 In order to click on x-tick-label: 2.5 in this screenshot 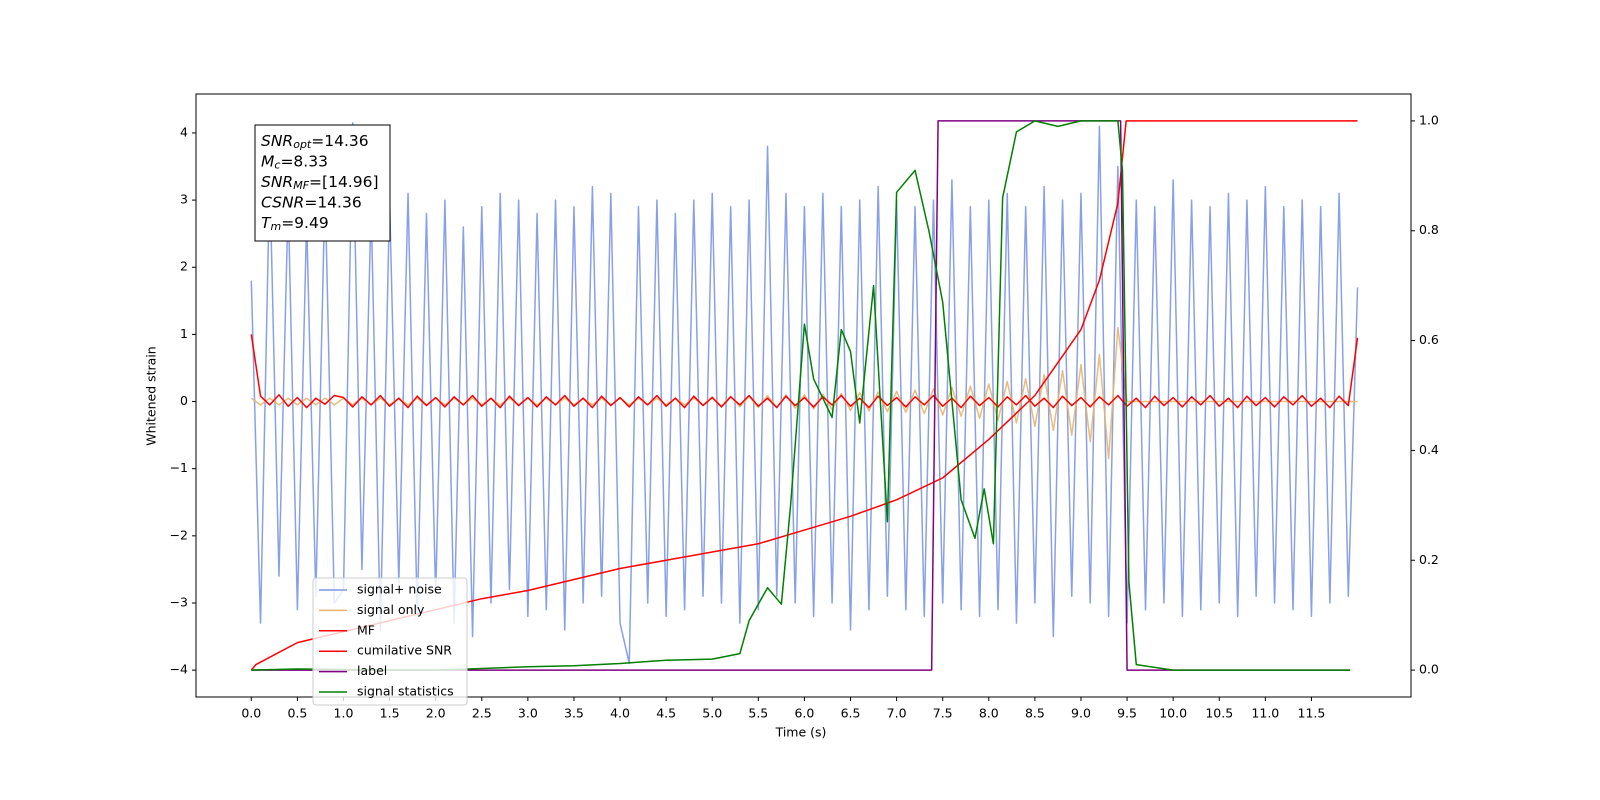, I will do `click(482, 713)`.